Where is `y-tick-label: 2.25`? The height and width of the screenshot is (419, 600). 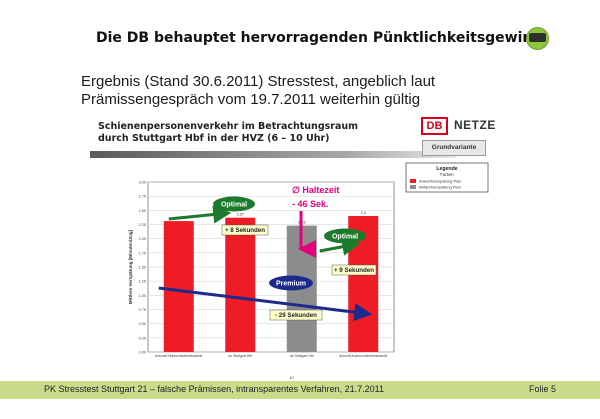
y-tick-label: 2.25 is located at coordinates (142, 225).